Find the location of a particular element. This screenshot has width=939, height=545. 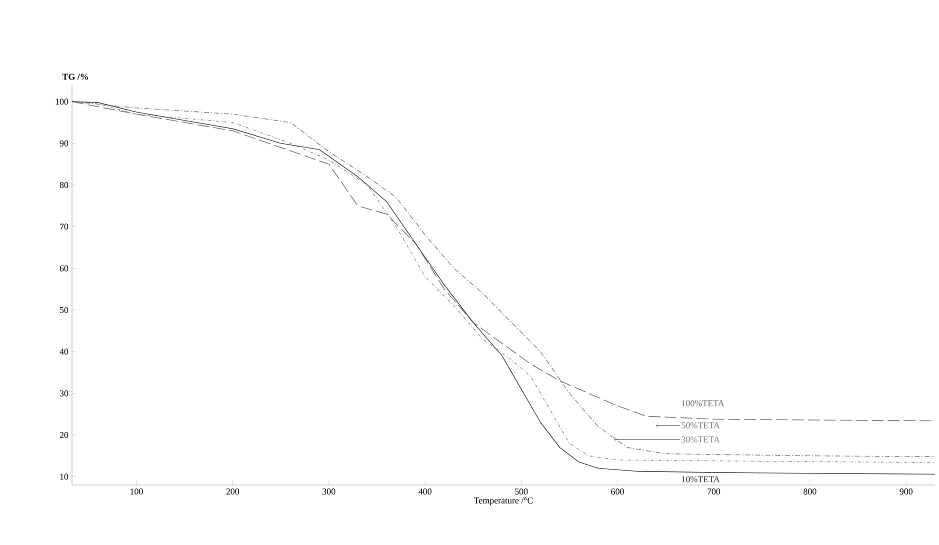

y-tick-label: 10 is located at coordinates (64, 477).